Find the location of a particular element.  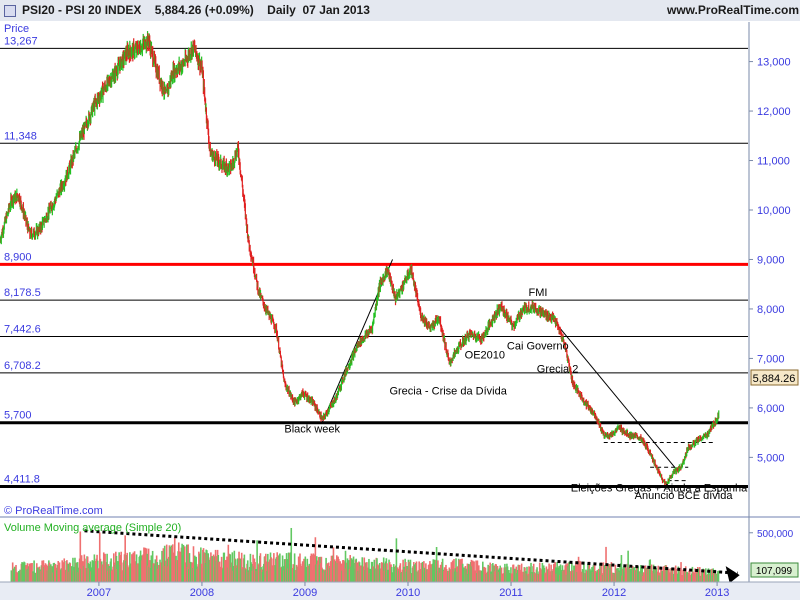

x-tick-label-5: 2012 is located at coordinates (614, 593).